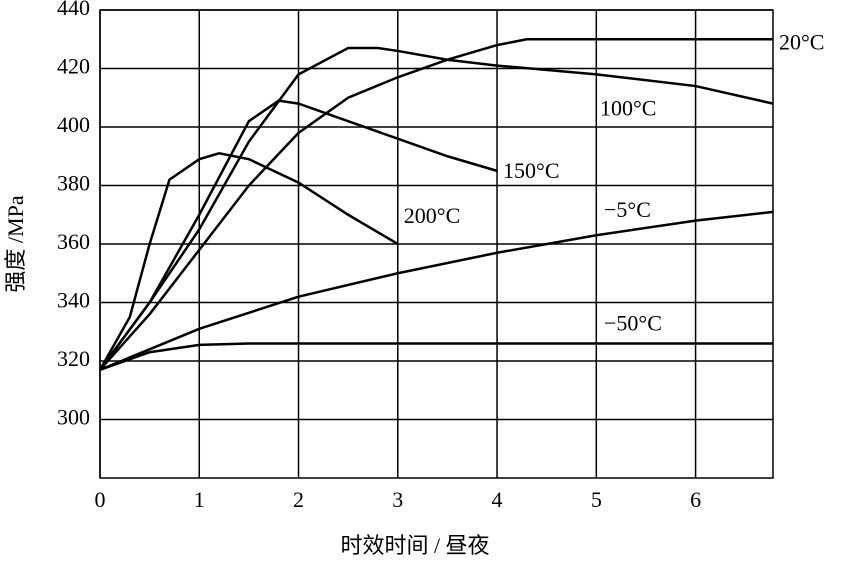 This screenshot has width=841, height=564. I want to click on y-tick-label: 360, so click(73, 241).